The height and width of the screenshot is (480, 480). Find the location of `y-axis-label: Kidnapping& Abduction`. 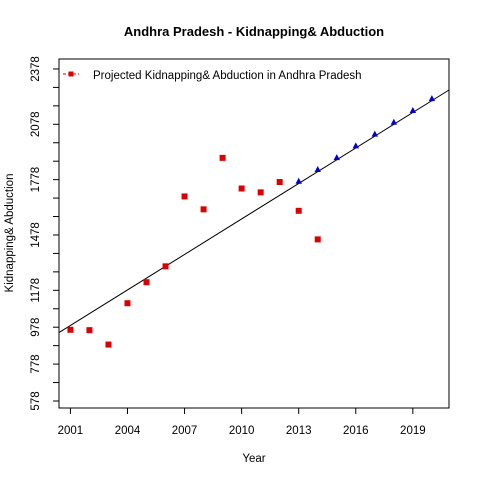

y-axis-label: Kidnapping& Abduction is located at coordinates (10, 233).